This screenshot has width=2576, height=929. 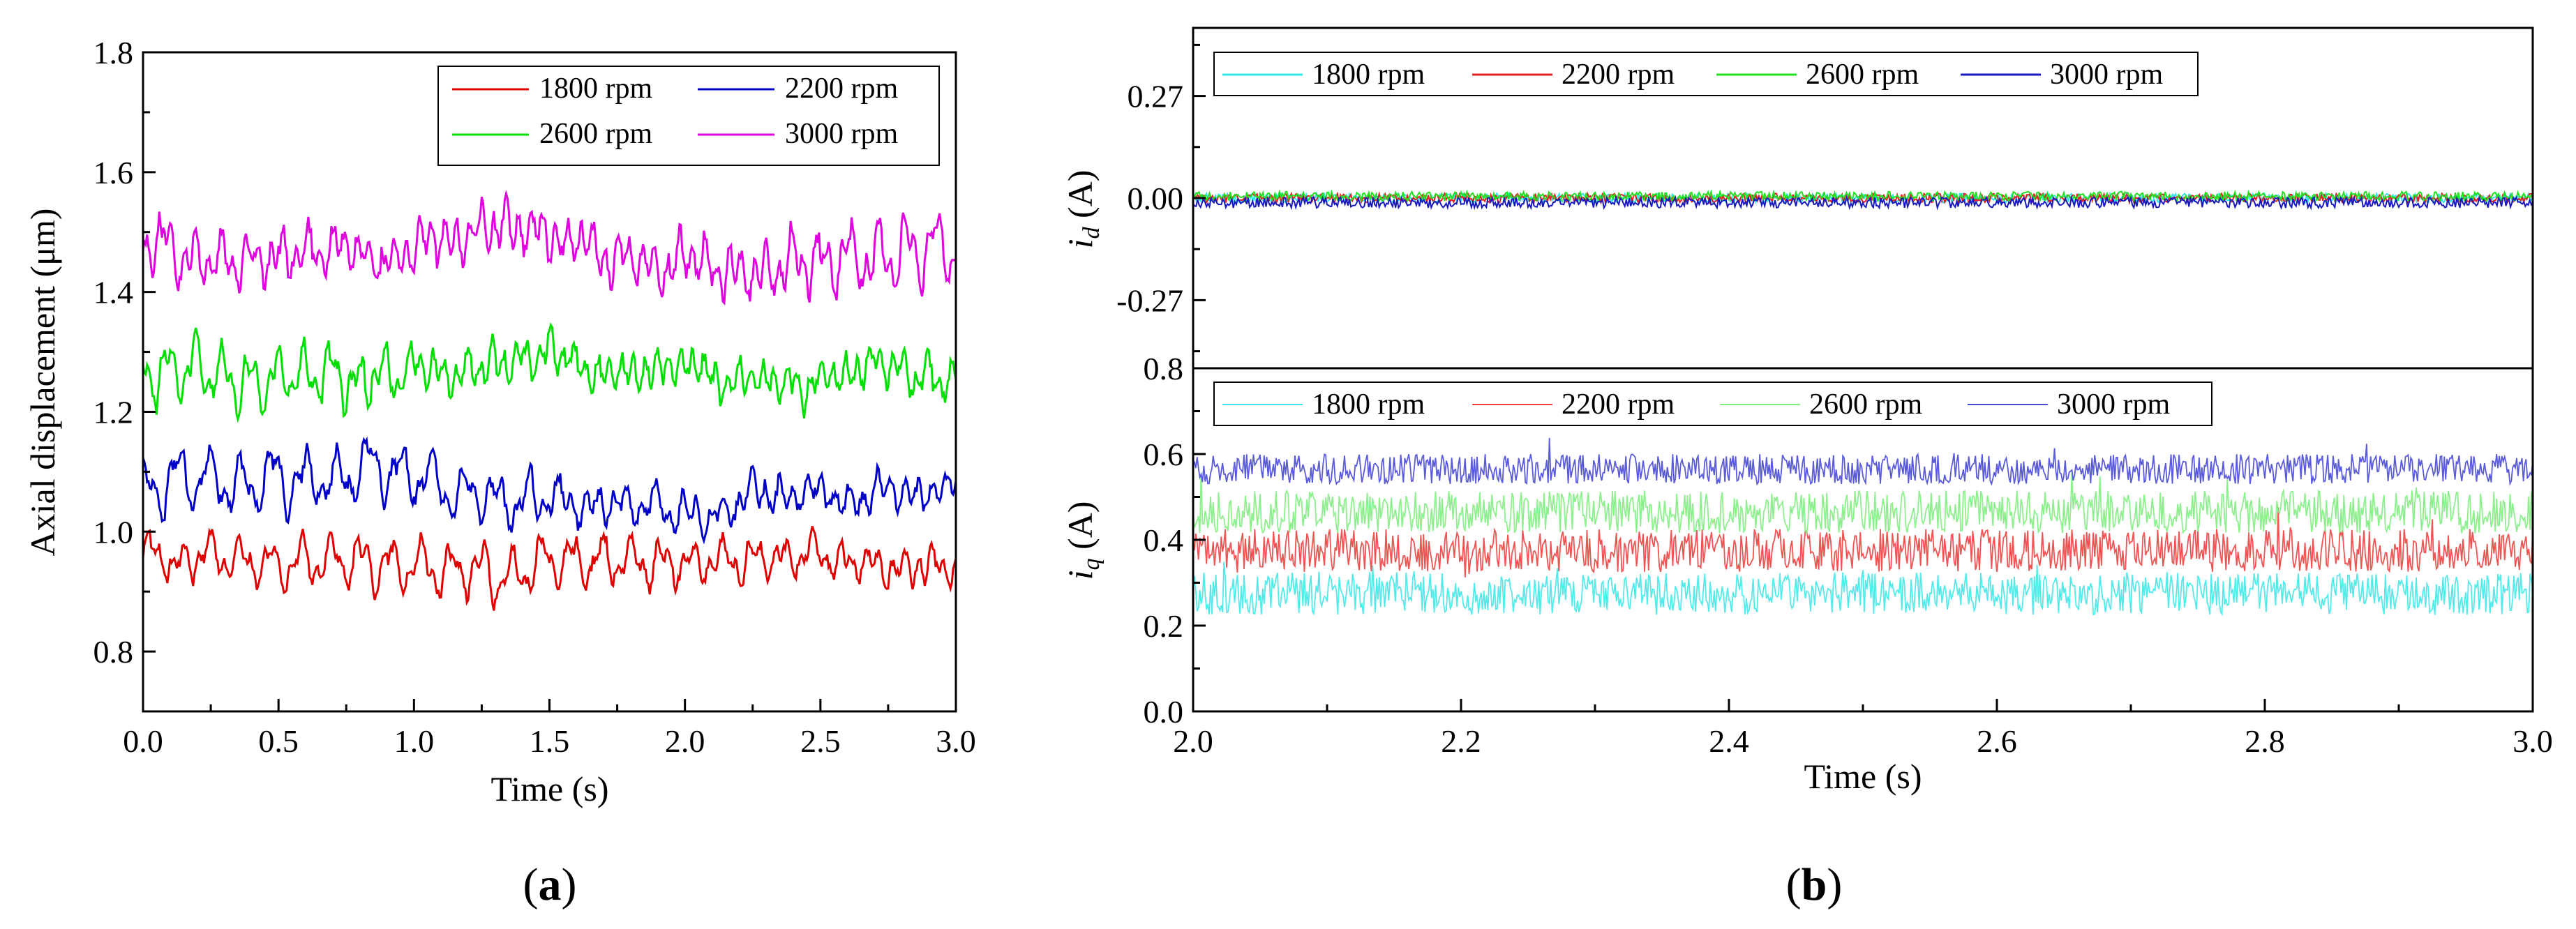 I want to click on panel-a-legend: 1800 rpm 2200 rpm 2600 rpm 3000 rpm, so click(x=688, y=116).